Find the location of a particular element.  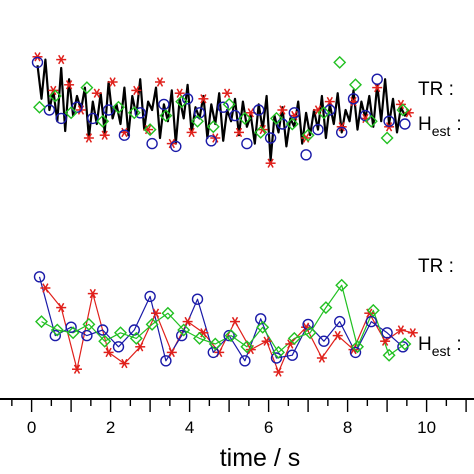

x-tick-label: 10 is located at coordinates (426, 427).